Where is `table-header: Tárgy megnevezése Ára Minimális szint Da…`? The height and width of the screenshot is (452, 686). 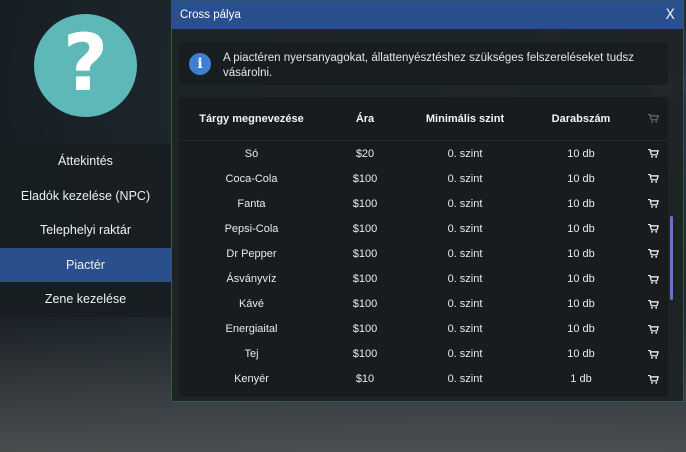
table-header: Tárgy megnevezése Ára Minimális szint Da… is located at coordinates (423, 119).